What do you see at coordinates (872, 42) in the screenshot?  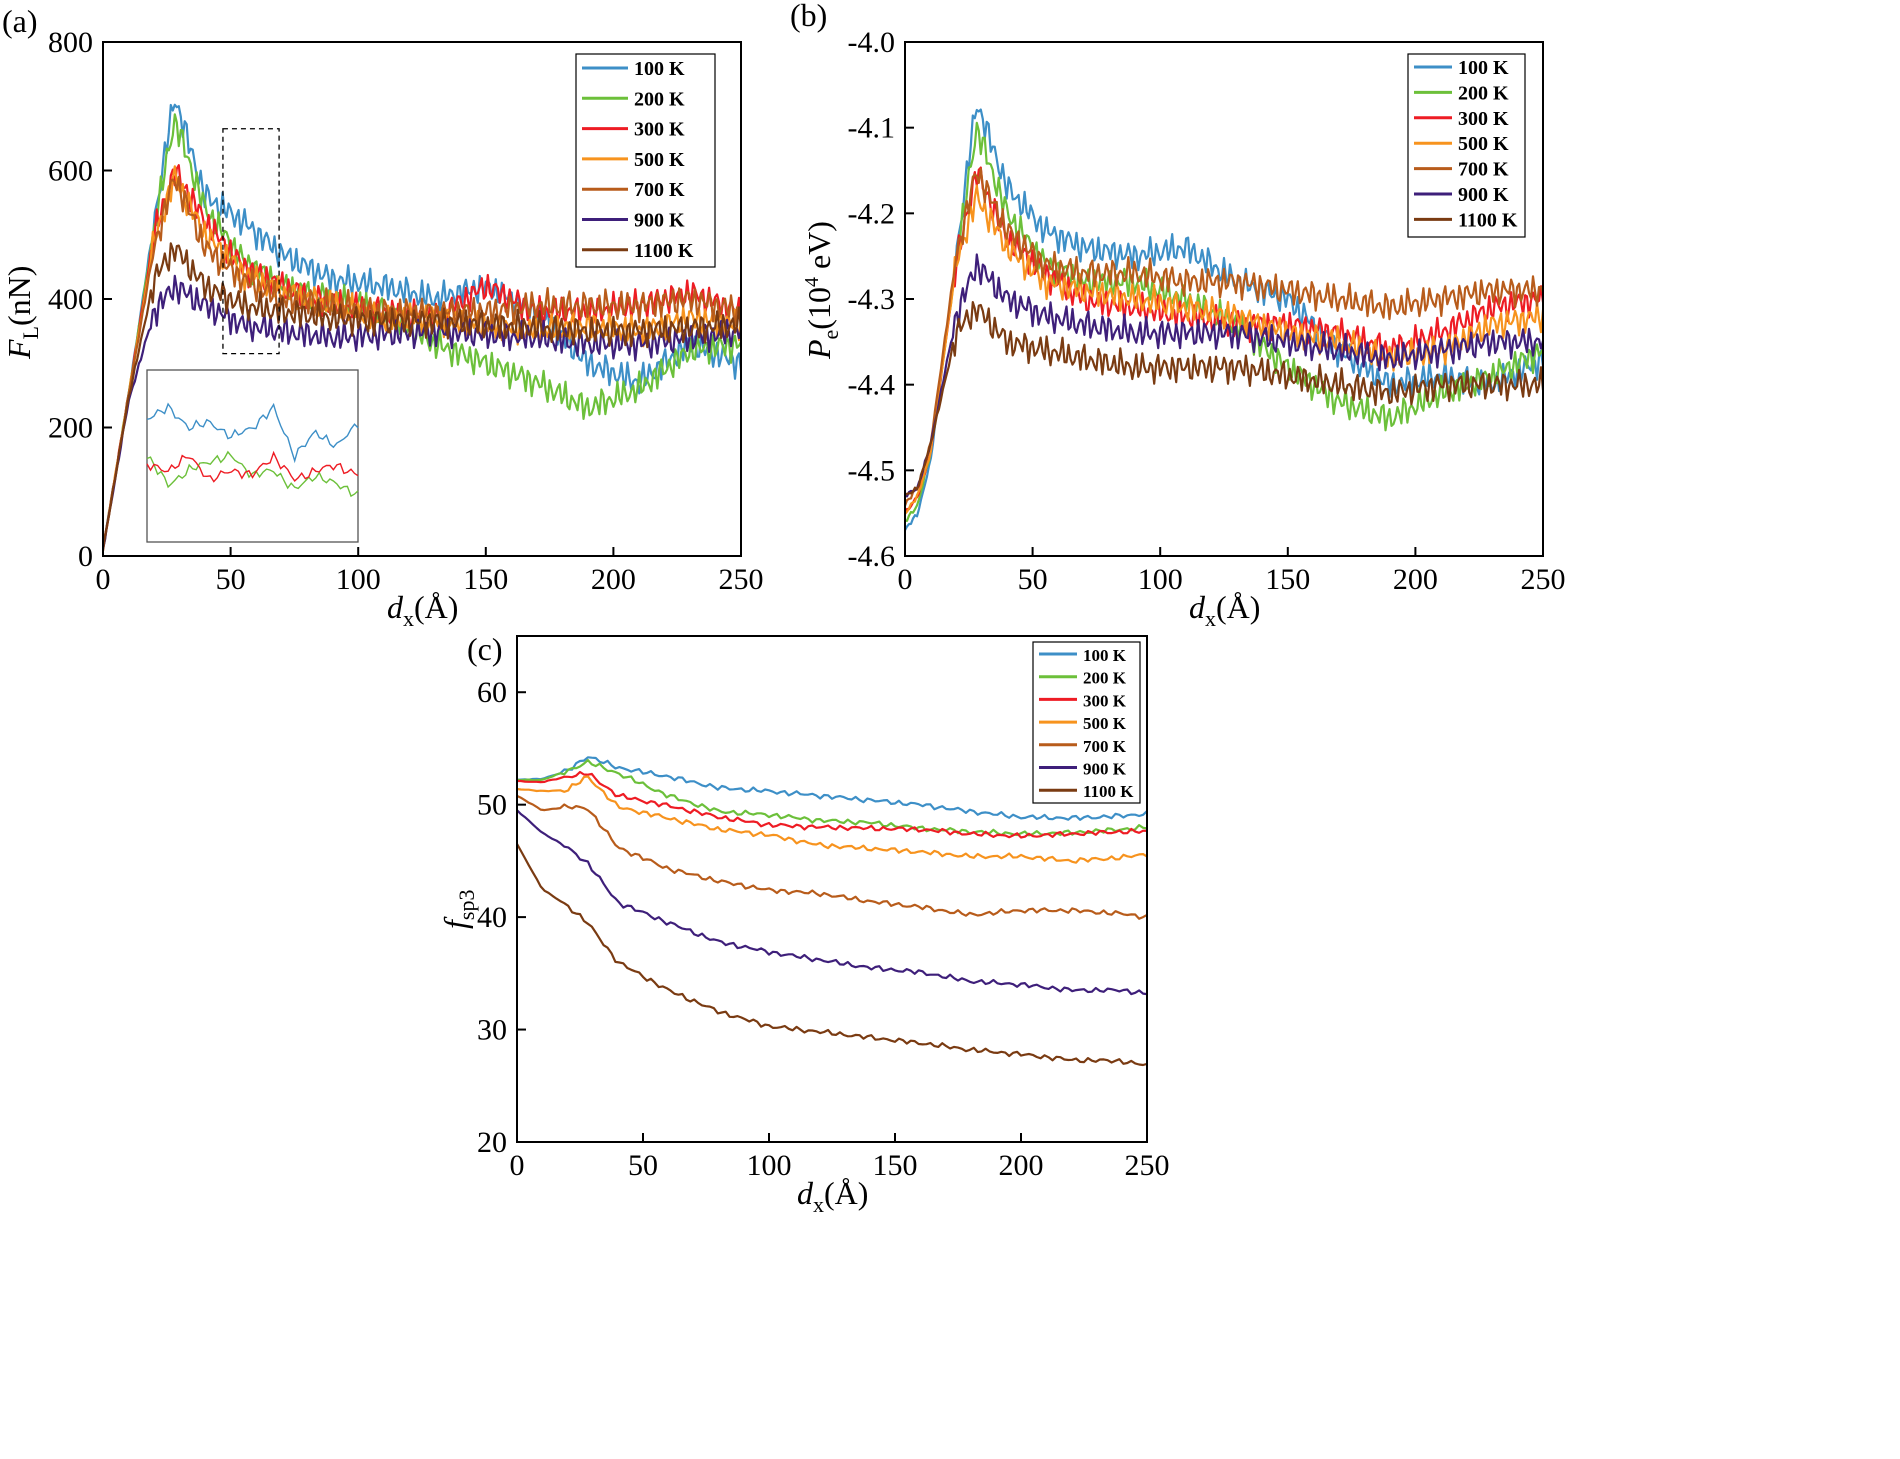 I see `y-tick-label: -4.0` at bounding box center [872, 42].